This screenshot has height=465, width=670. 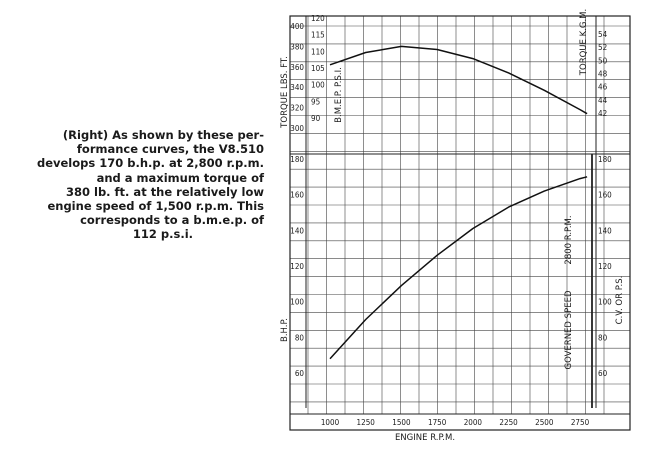 What do you see at coordinates (603, 60) in the screenshot?
I see `tick-label-torque-kgm: 50` at bounding box center [603, 60].